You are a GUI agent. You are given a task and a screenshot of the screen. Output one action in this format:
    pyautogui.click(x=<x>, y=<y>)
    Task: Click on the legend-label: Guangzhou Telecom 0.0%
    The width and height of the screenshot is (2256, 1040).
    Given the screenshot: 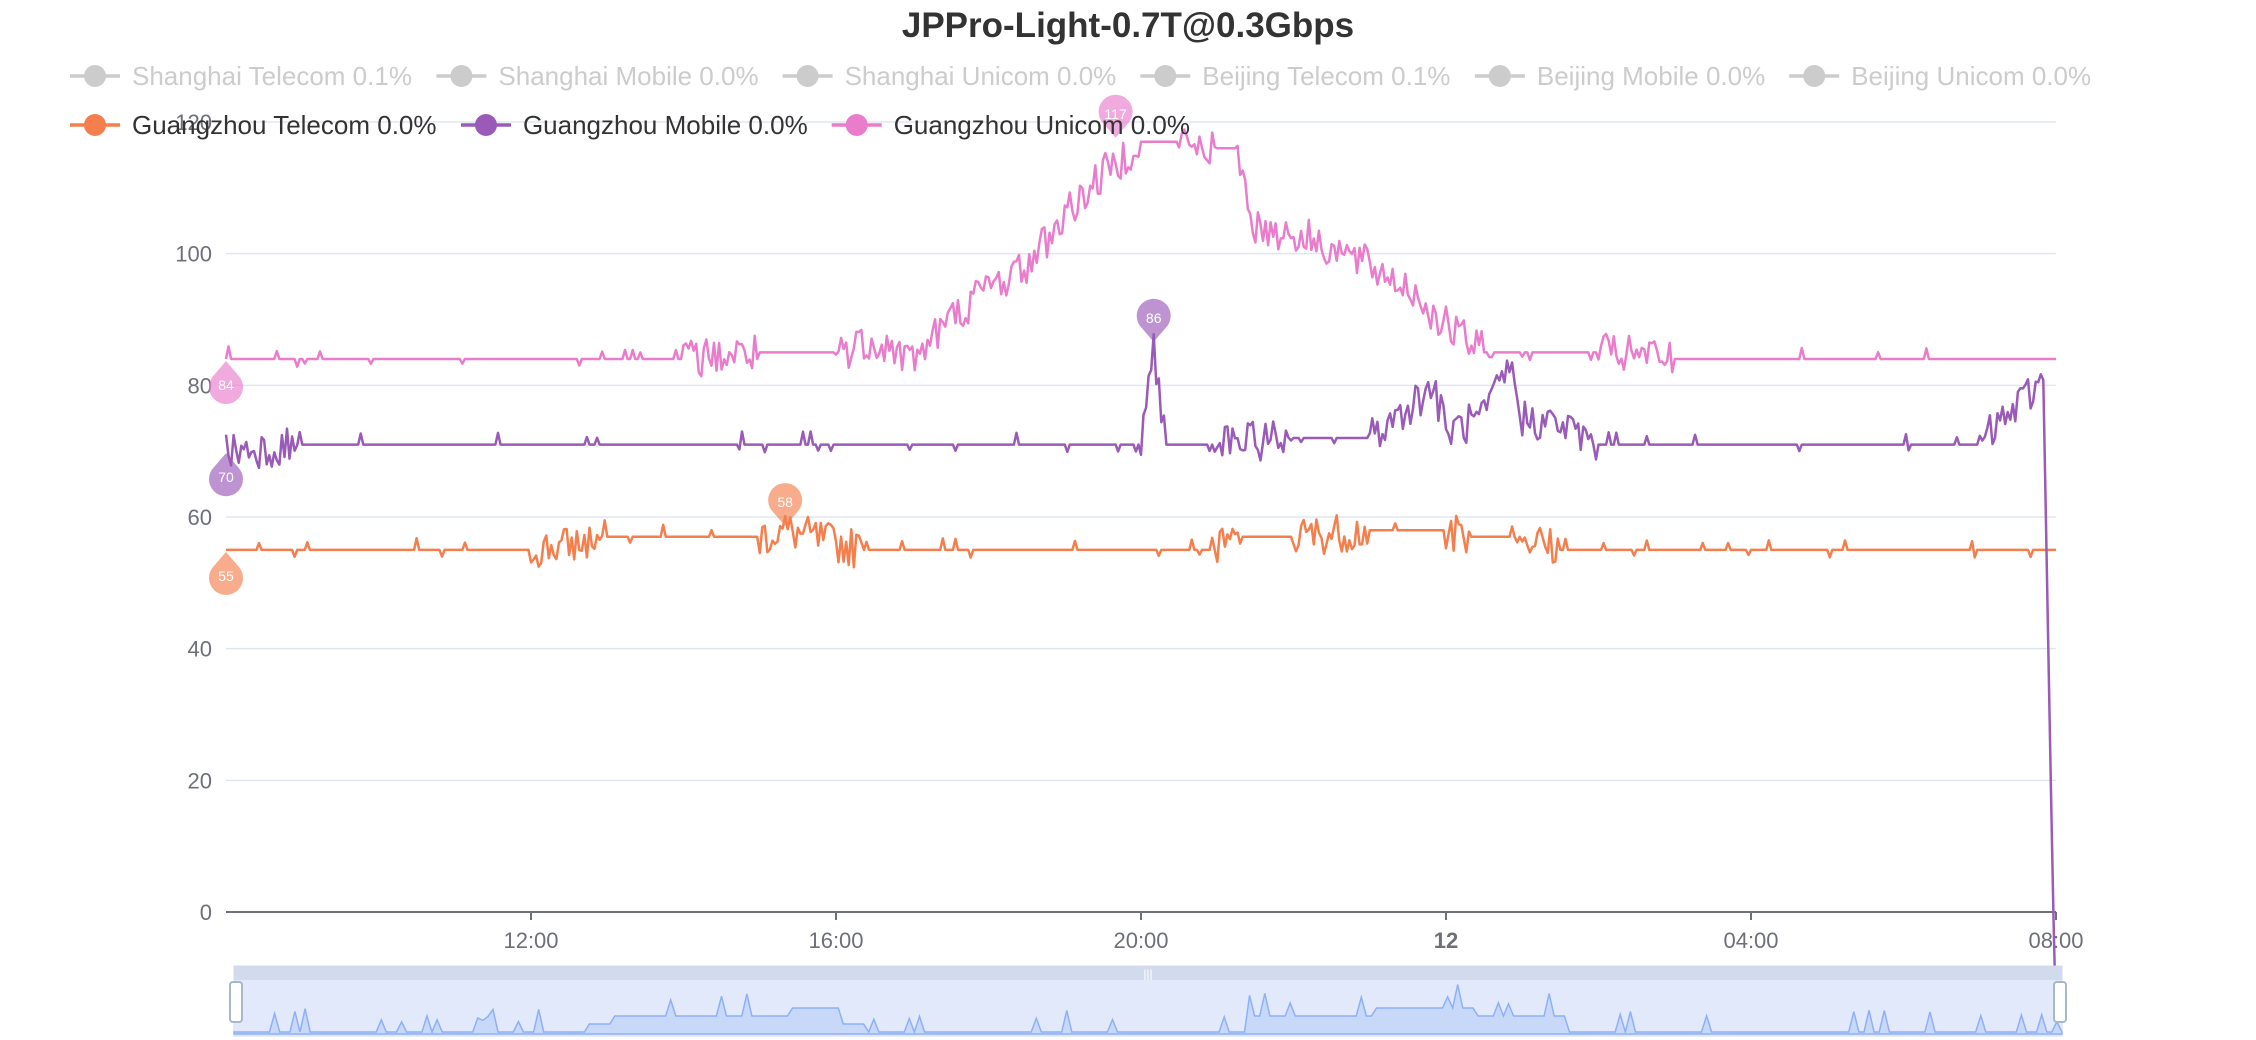 What is the action you would take?
    pyautogui.click(x=284, y=125)
    